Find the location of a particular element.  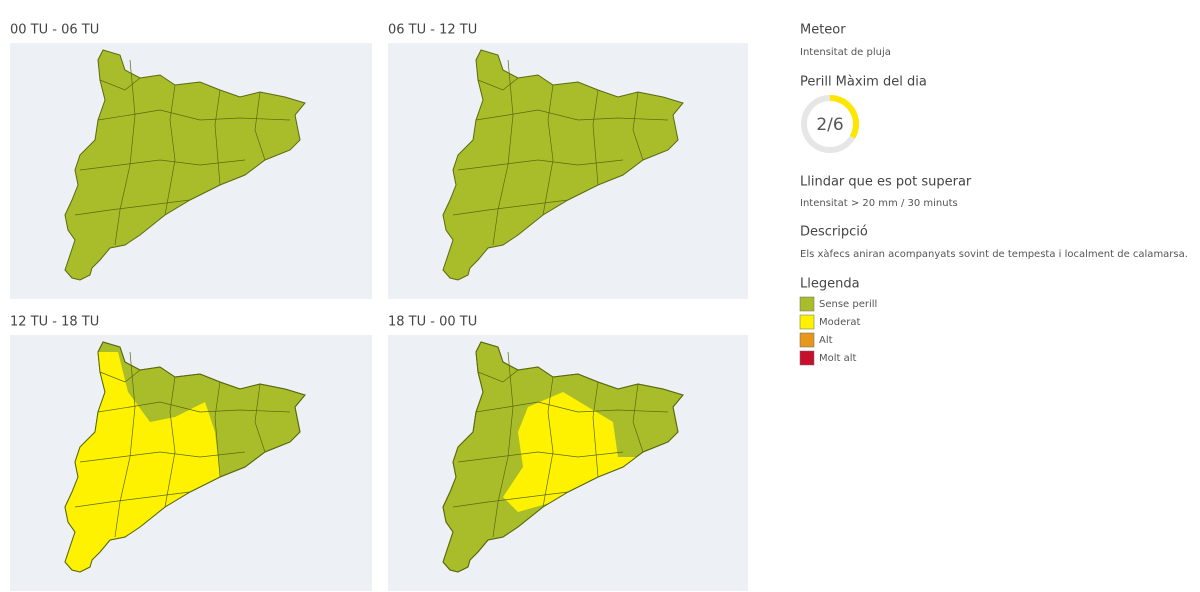

heading: Perill Màxim del dia is located at coordinates (863, 82).